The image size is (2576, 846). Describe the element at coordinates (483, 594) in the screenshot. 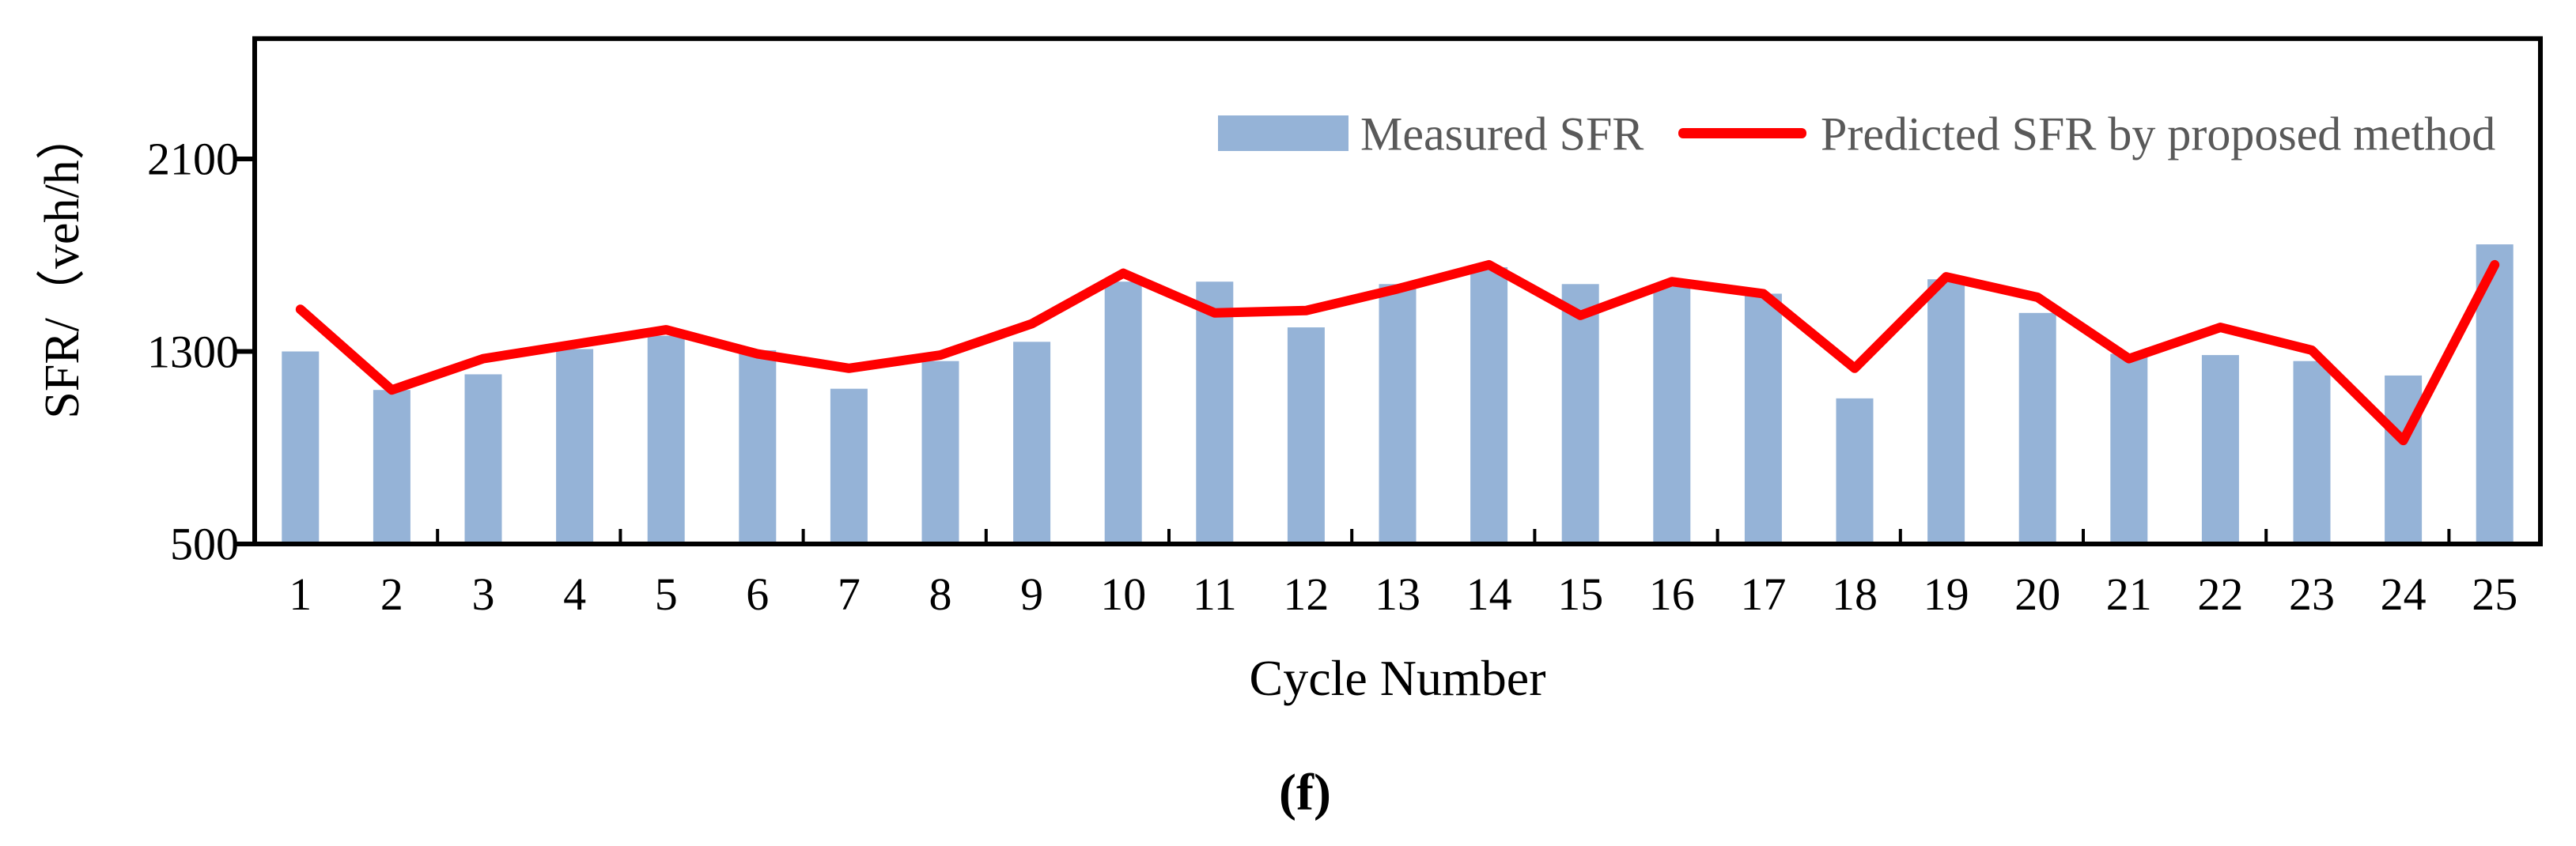

I see `x-tick-label-3: 3` at that location.